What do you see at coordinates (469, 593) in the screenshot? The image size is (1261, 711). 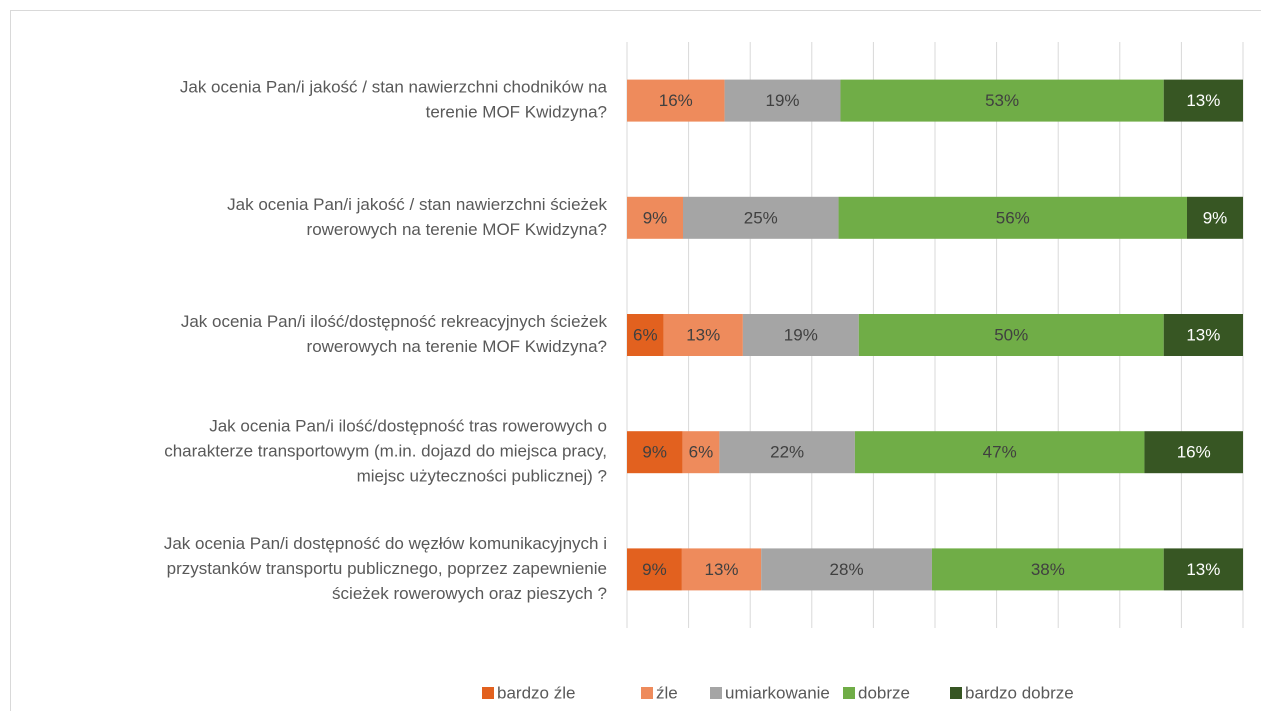 I see `category-label: ścieżek rowerowych oraz pieszych ?` at bounding box center [469, 593].